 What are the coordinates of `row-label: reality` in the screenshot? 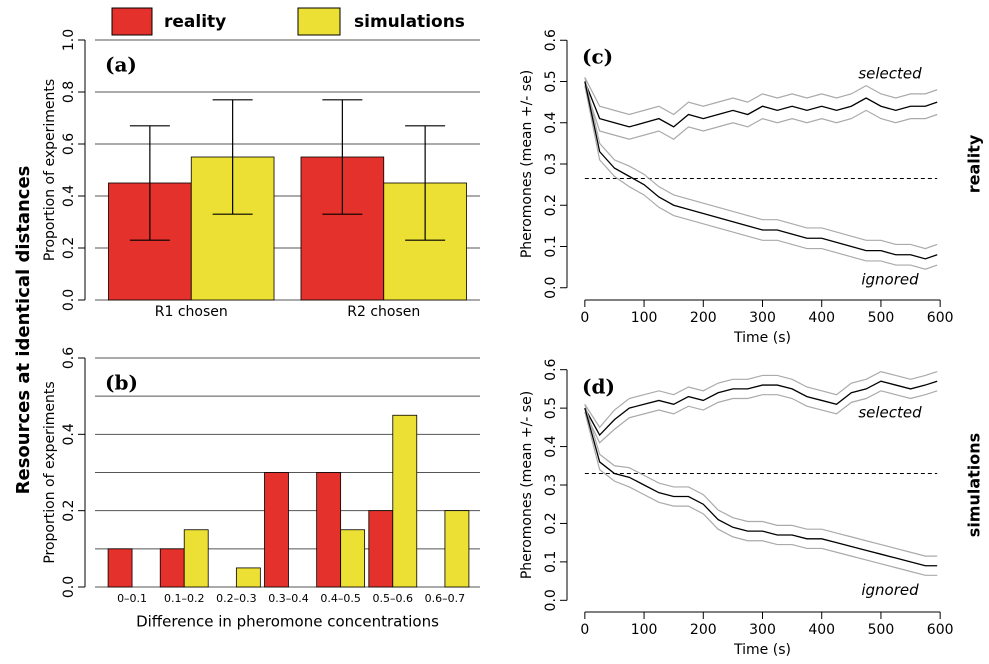 It's located at (974, 163).